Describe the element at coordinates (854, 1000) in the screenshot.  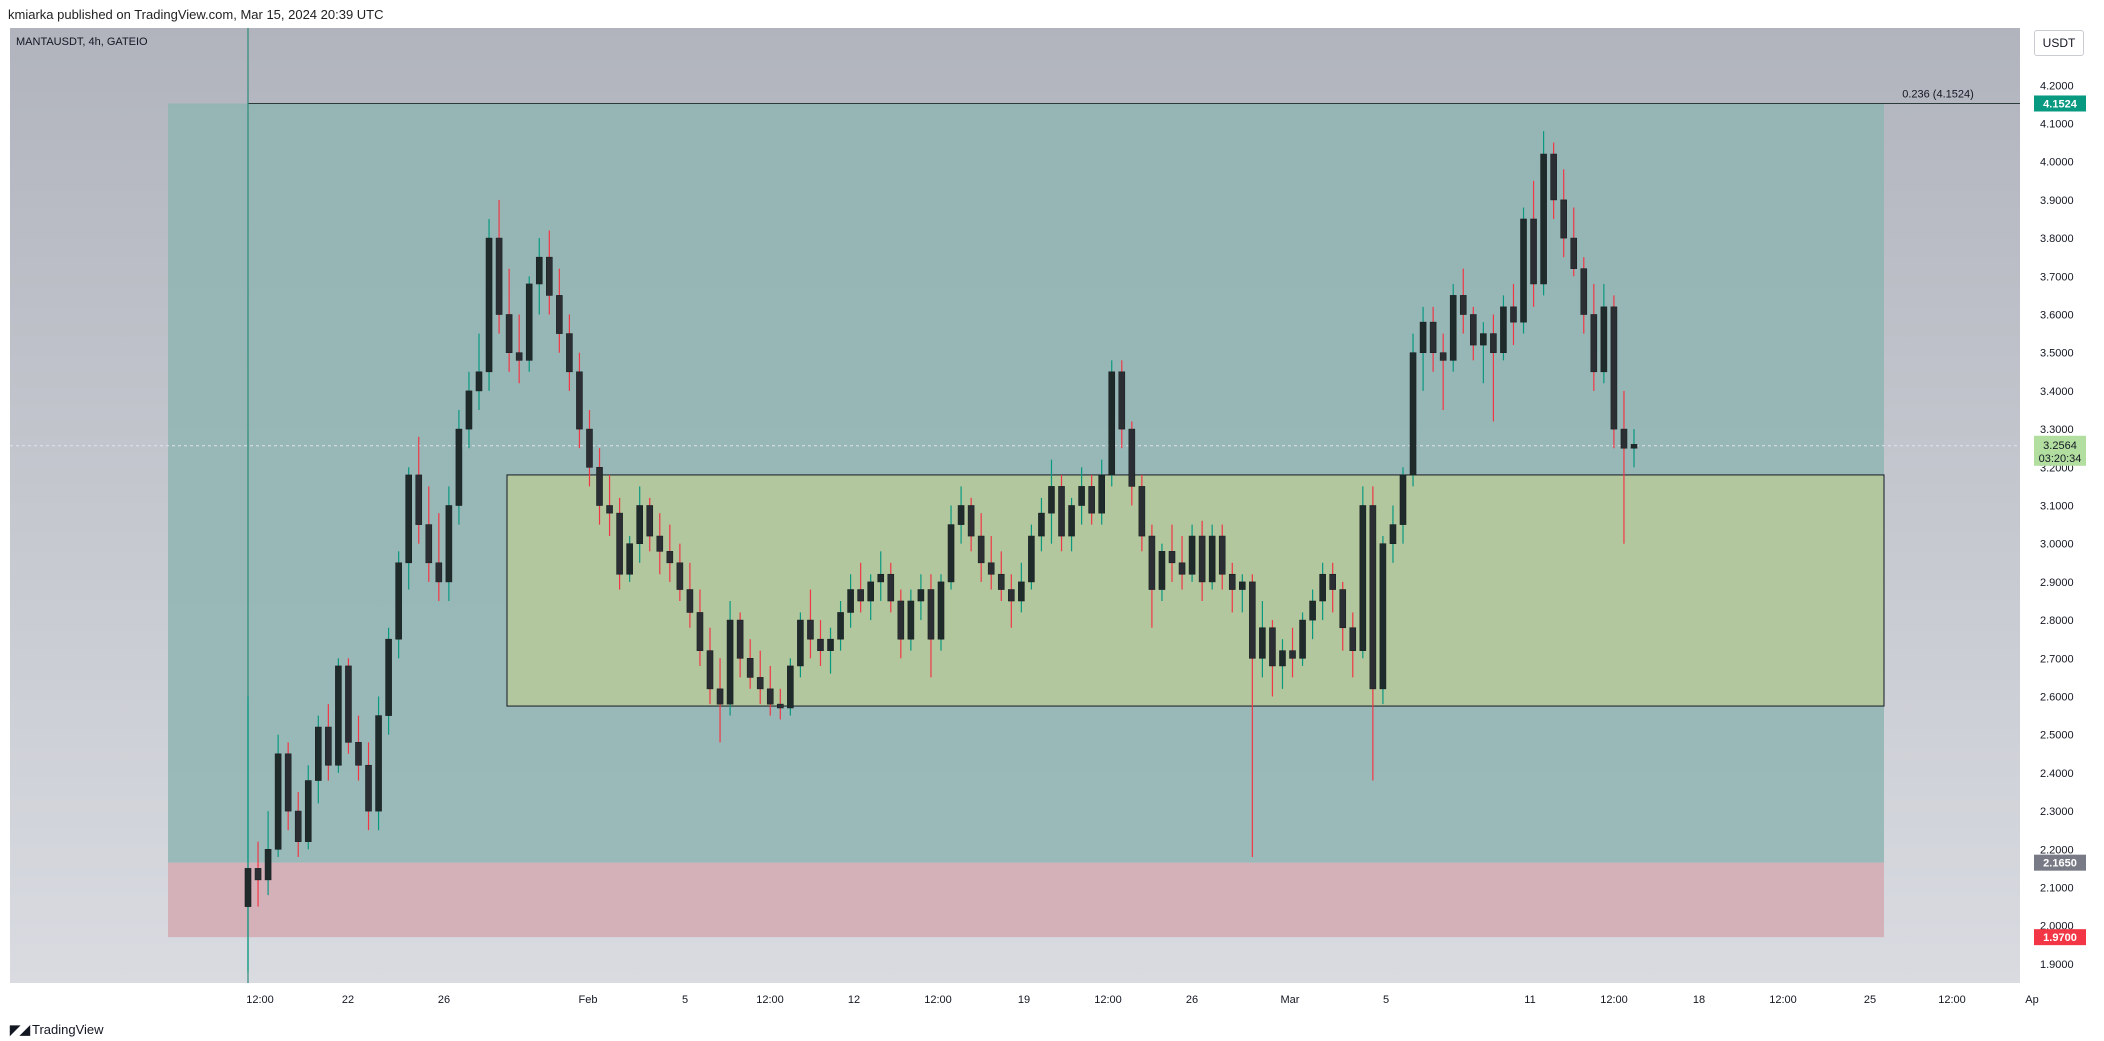
I see `time-tick-label: 12` at that location.